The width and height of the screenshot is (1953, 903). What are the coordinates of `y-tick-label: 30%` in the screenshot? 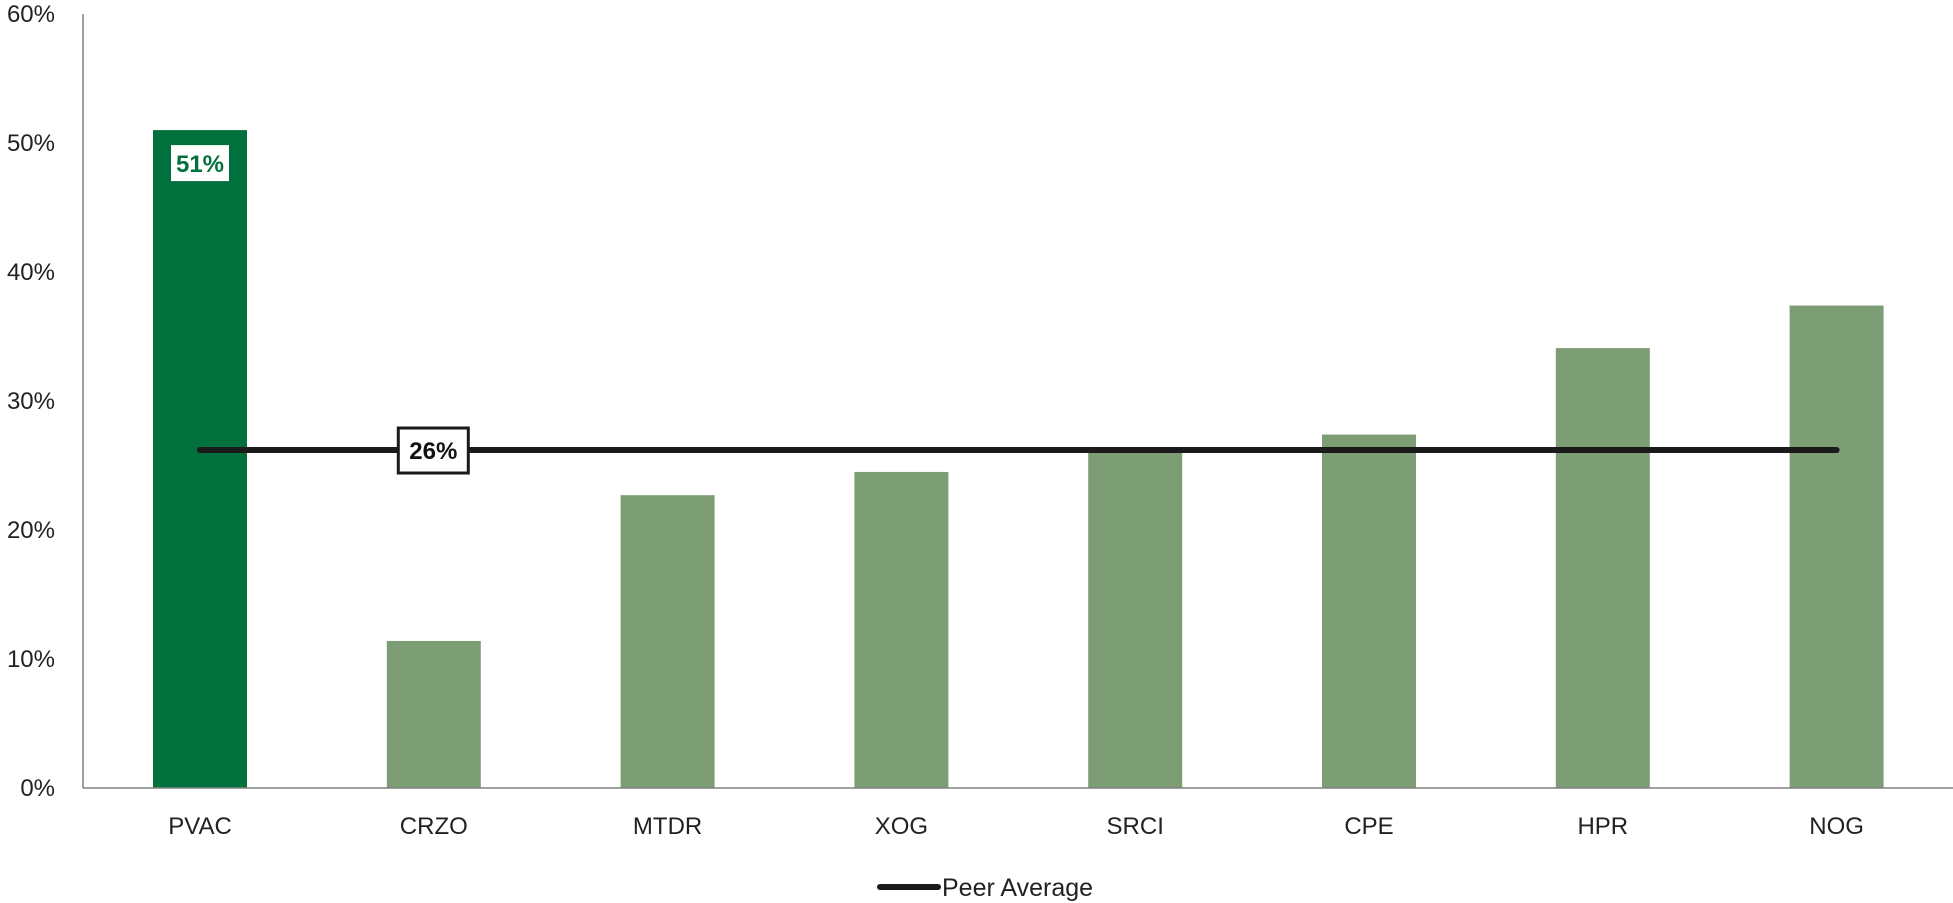 It's located at (31, 401).